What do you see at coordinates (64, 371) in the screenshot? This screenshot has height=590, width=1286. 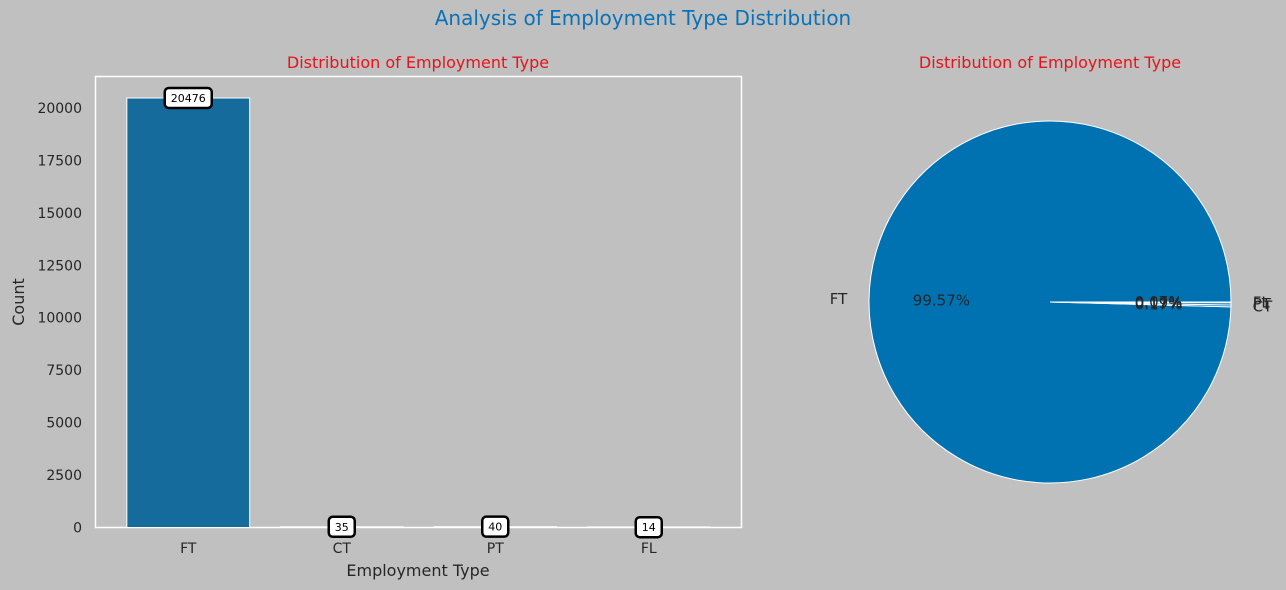 I see `y-tick-label: 7500` at bounding box center [64, 371].